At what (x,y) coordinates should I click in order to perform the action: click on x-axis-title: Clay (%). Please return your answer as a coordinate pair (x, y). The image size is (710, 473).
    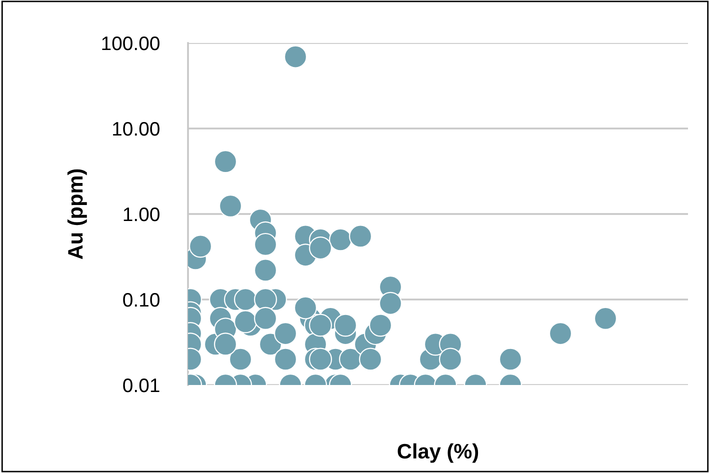
    Looking at the image, I should click on (438, 453).